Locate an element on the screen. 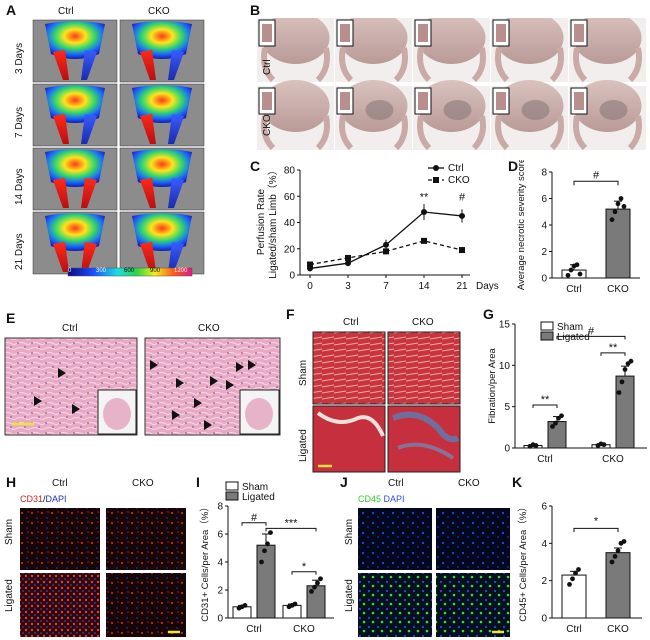 The image size is (650, 640). chart-i-significance: * is located at coordinates (304, 567).